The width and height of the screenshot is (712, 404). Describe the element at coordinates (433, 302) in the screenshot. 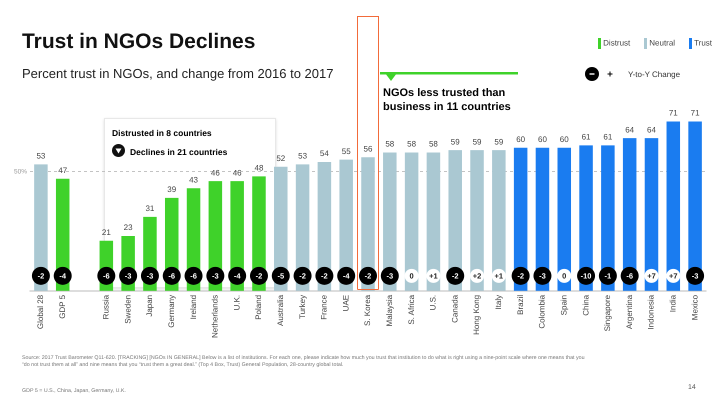

I see `x-tick-label: U.S.` at that location.